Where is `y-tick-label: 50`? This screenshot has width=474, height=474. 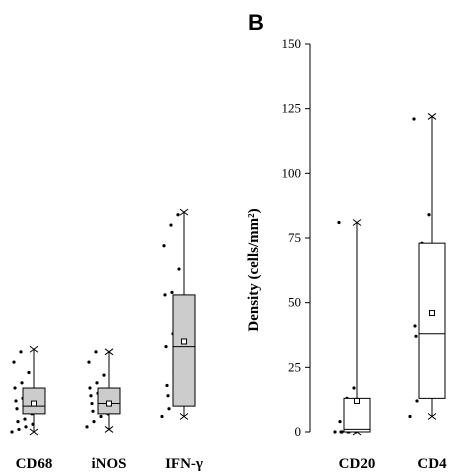 y-tick-label: 50 is located at coordinates (294, 302).